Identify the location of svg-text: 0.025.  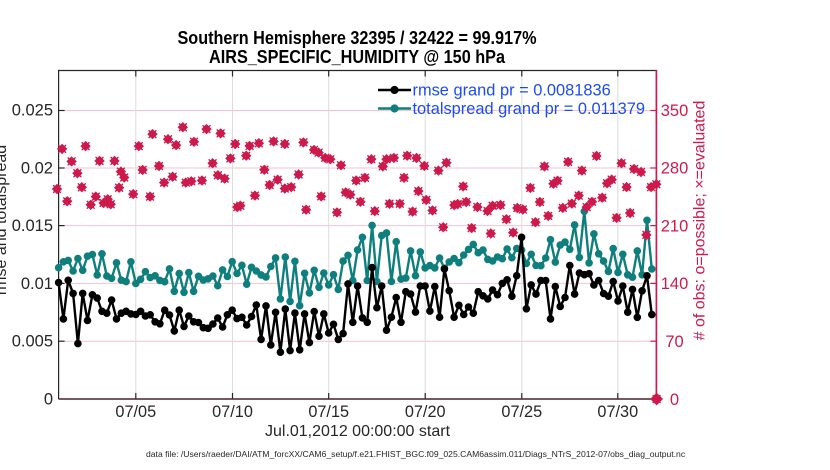
(32, 111).